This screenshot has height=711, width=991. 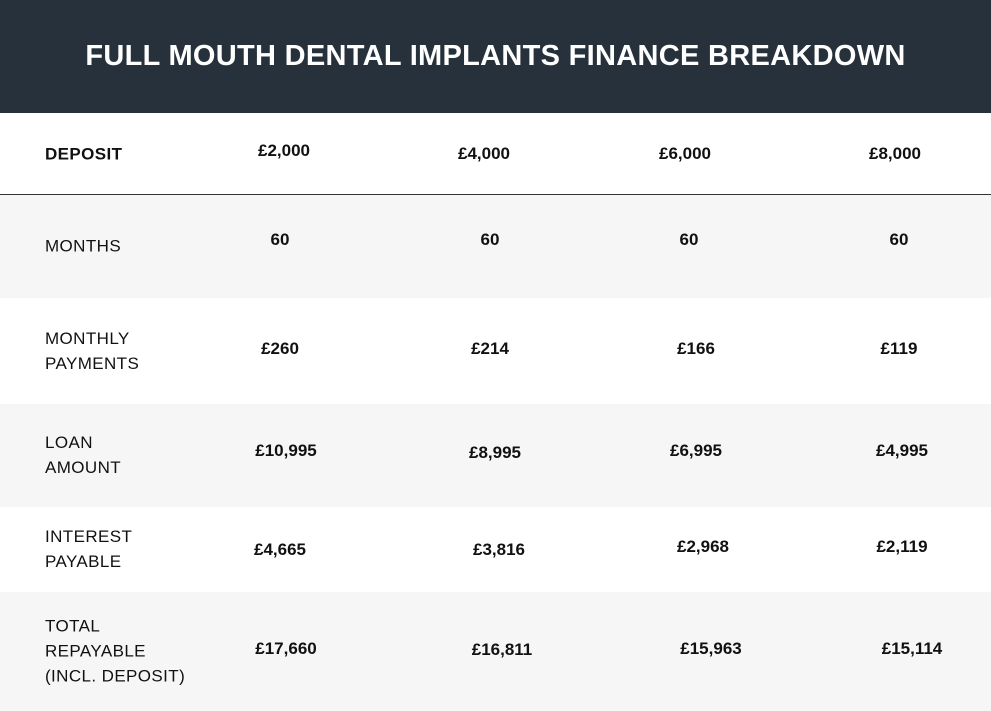 What do you see at coordinates (92, 350) in the screenshot?
I see `row-label: MONTHLY PAYMENTS` at bounding box center [92, 350].